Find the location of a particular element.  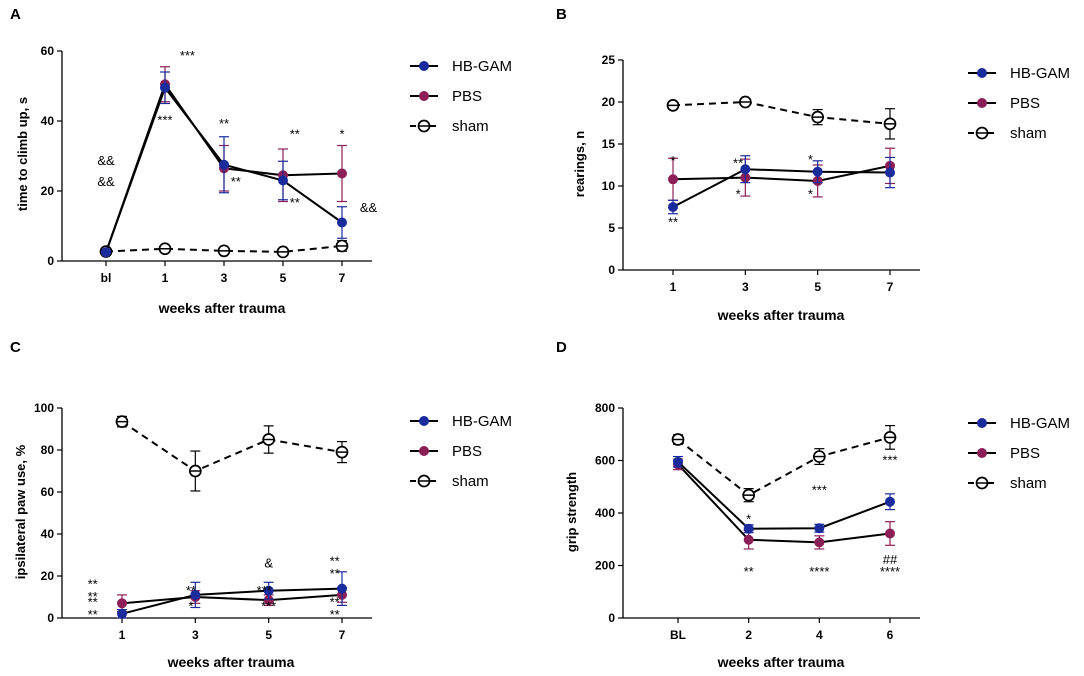

y-tick-label: 80 is located at coordinates (48, 450).